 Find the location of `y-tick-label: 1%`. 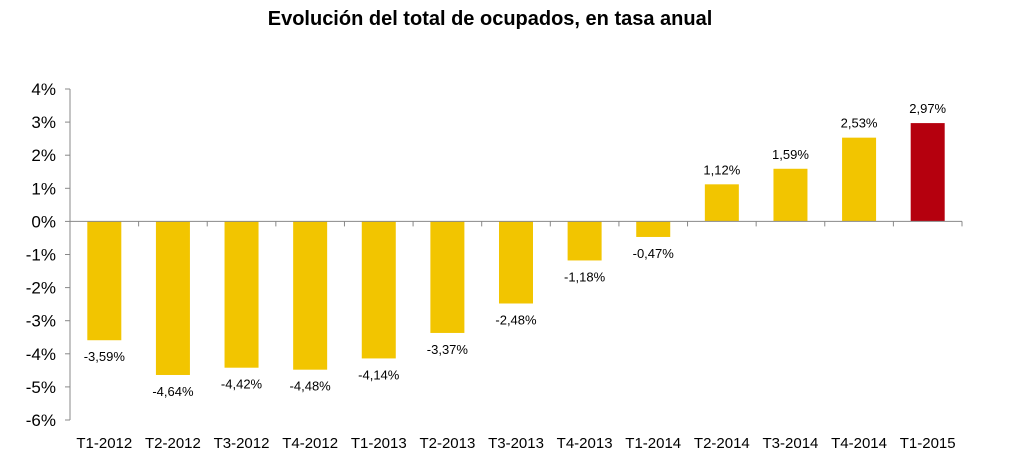

y-tick-label: 1% is located at coordinates (43, 188).